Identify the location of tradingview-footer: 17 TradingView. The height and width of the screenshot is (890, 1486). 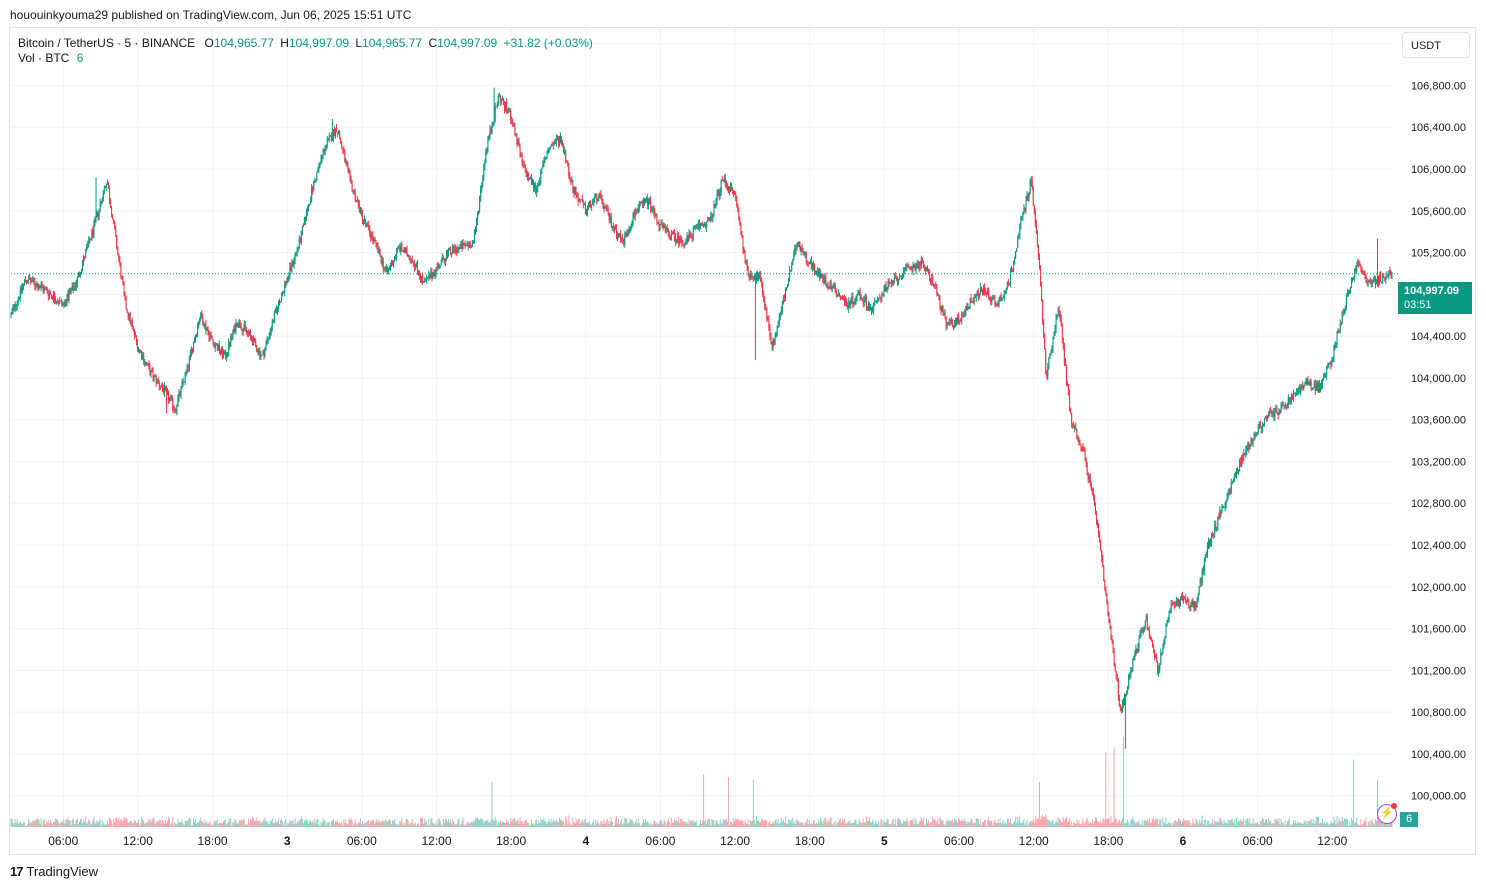
(54, 871).